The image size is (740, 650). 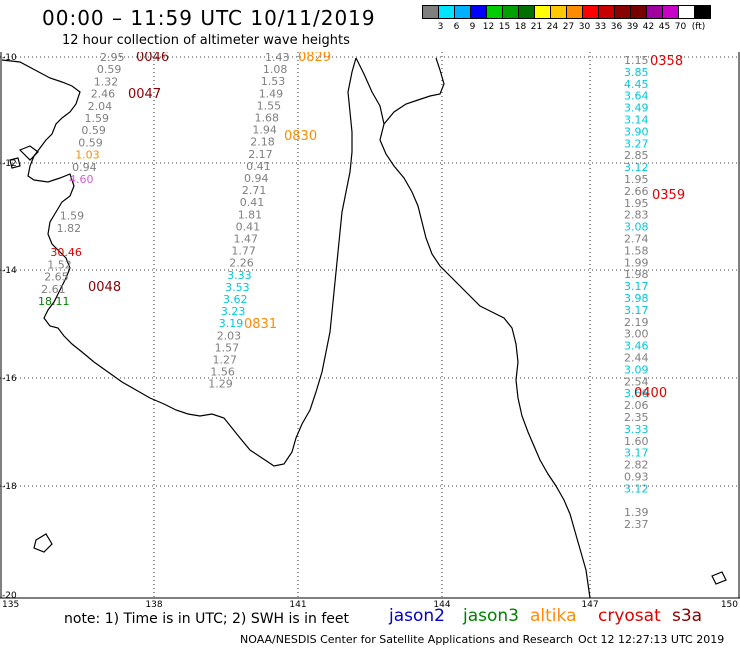 I want to click on legend-jason3: jason3, so click(x=491, y=616).